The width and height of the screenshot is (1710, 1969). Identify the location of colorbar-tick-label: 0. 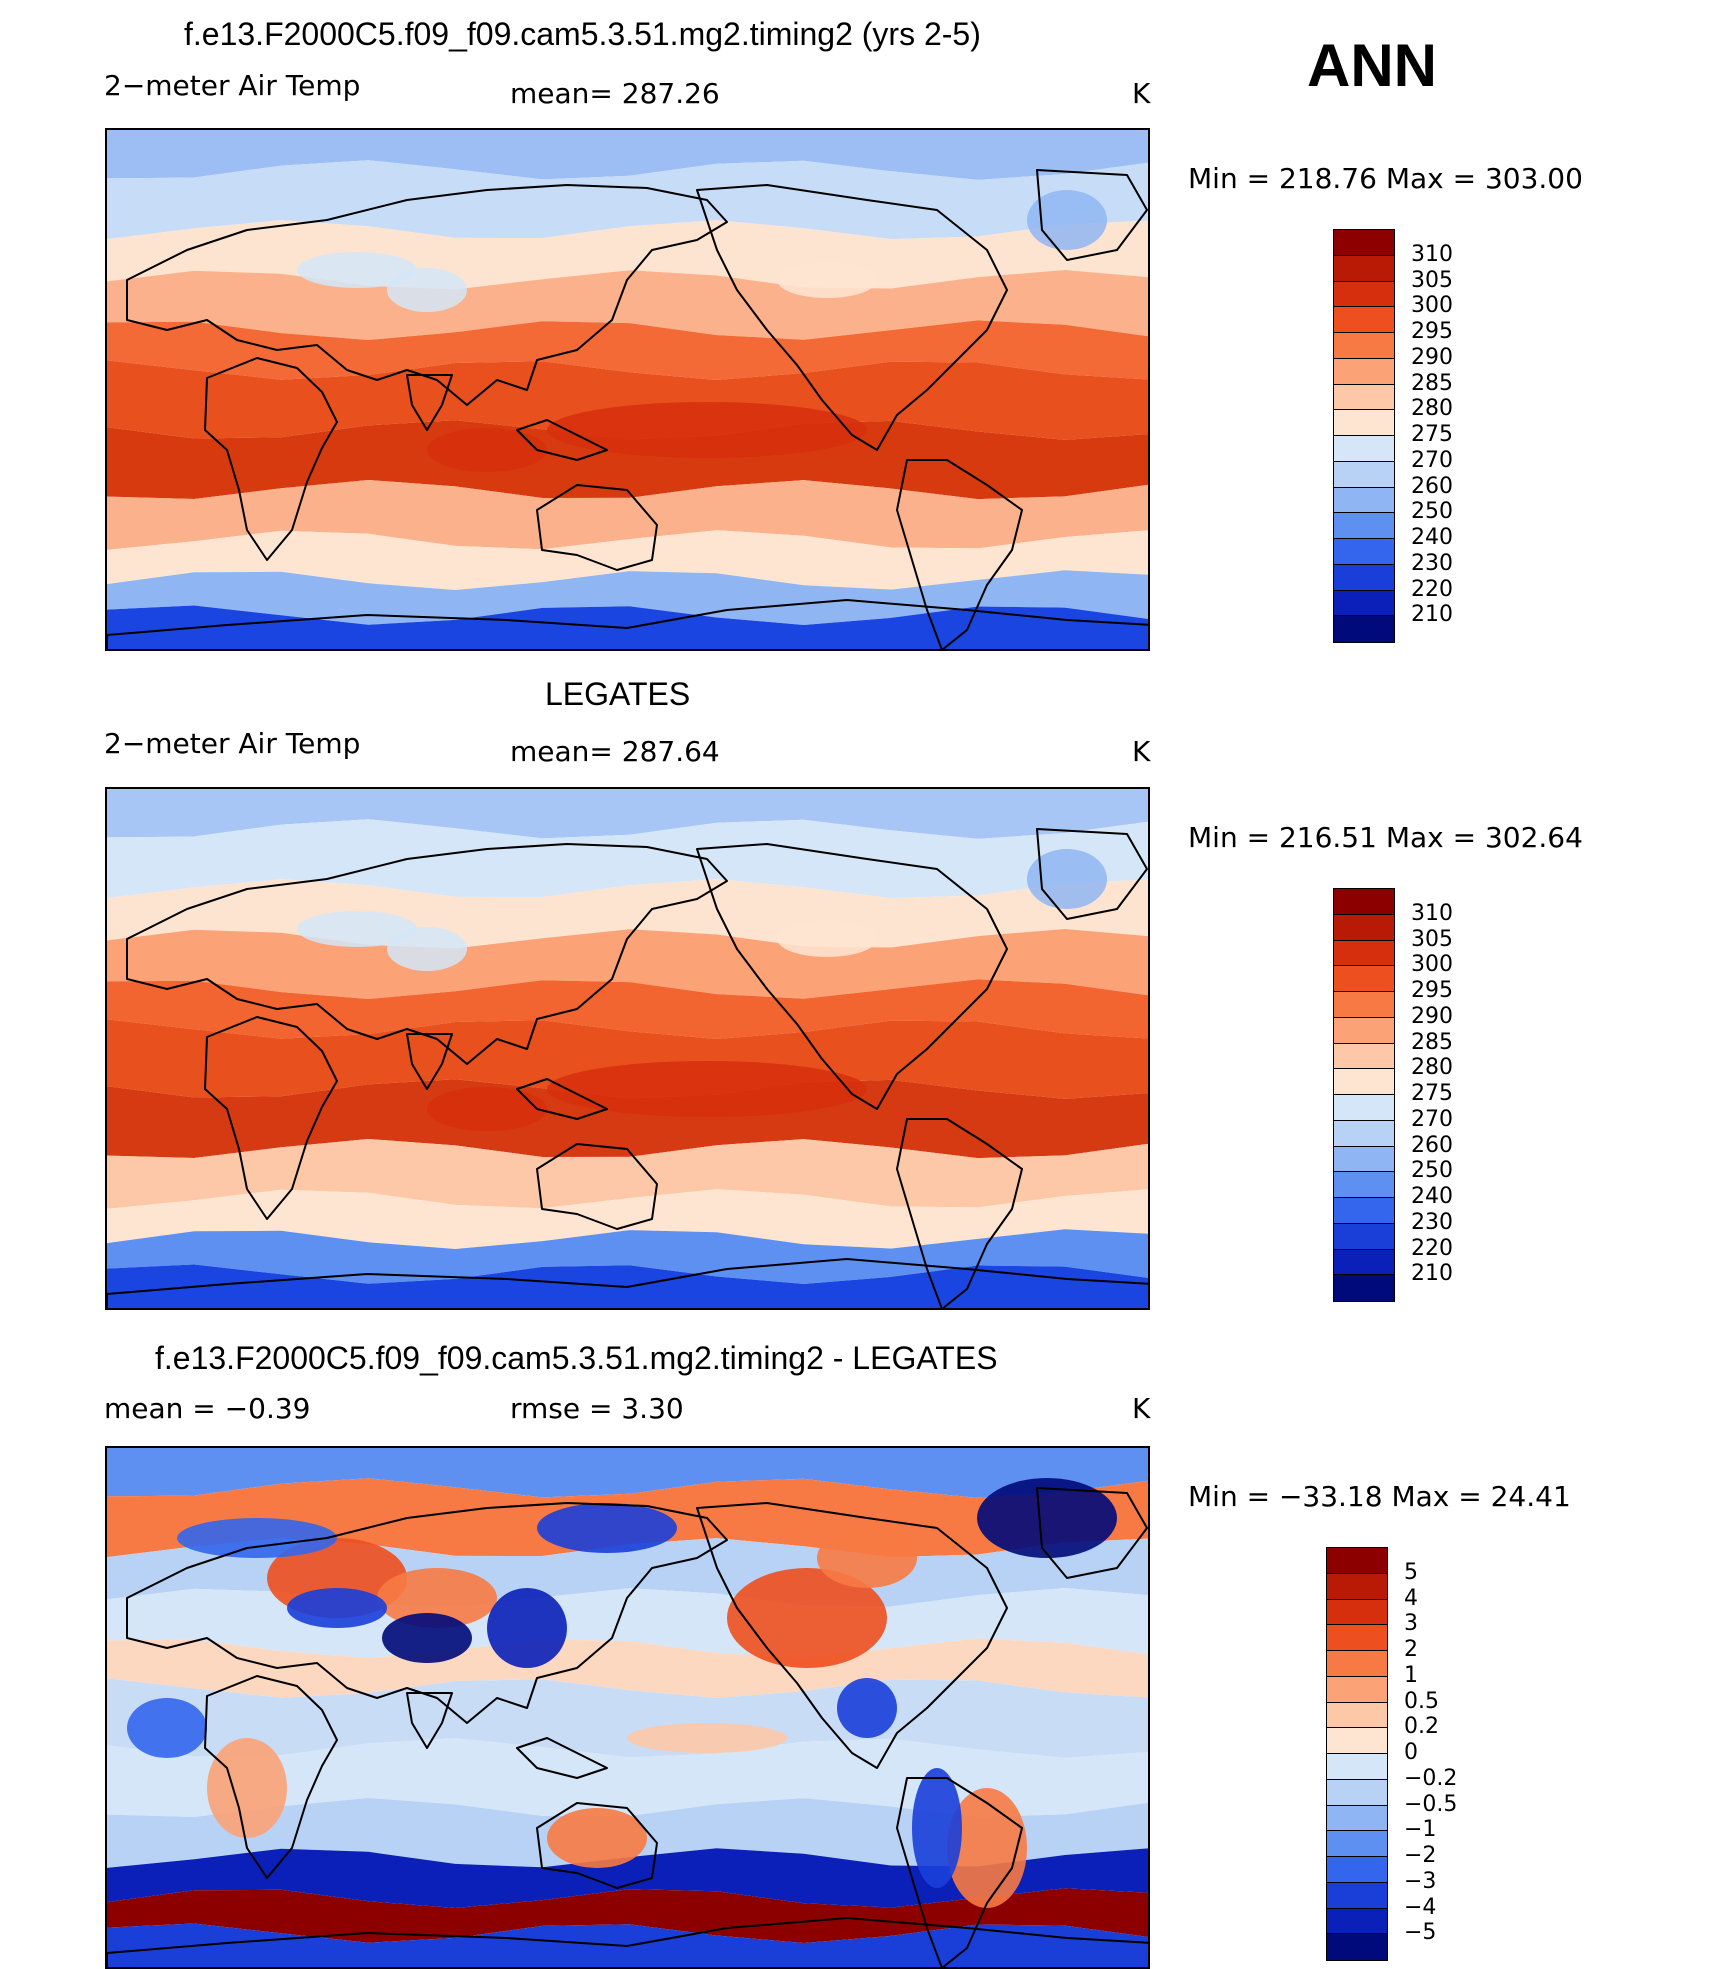
(1411, 1752).